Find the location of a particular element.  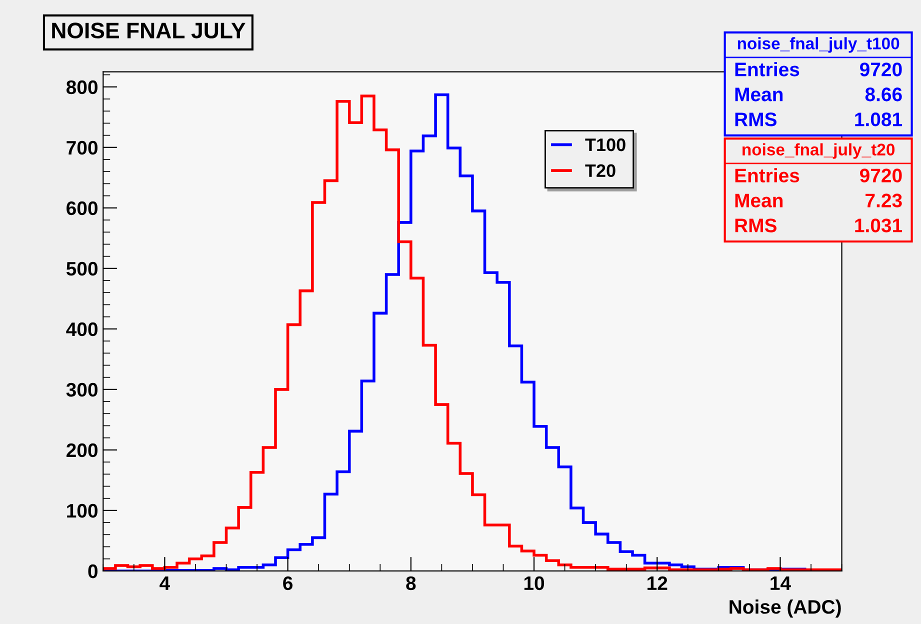

y-tick-label: 500 is located at coordinates (82, 269).